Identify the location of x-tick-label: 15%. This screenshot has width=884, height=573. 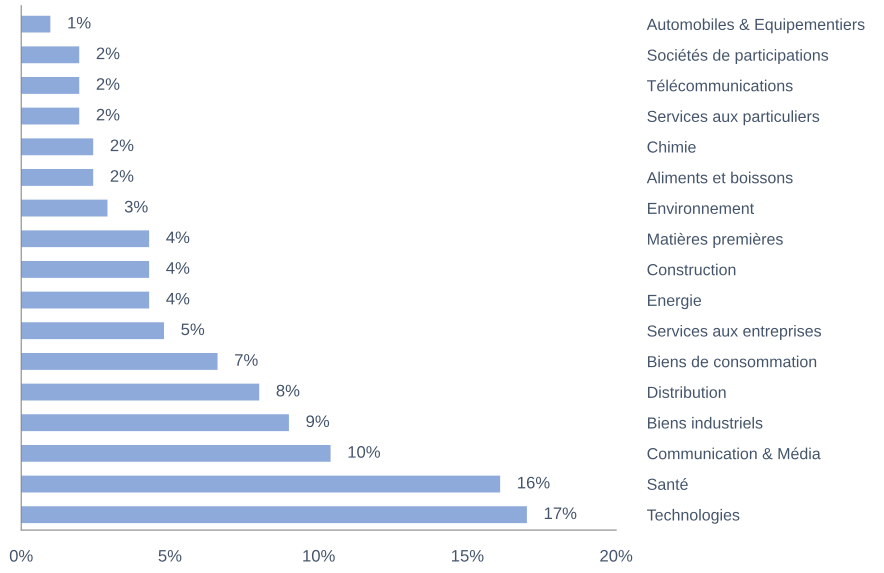
(468, 556).